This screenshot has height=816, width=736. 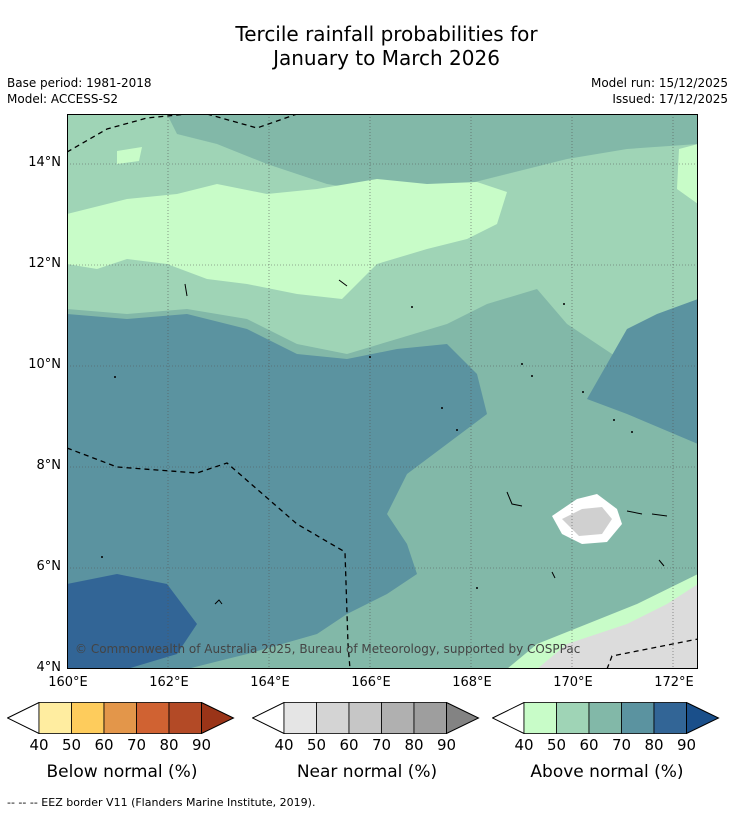 I want to click on lat-label-4: 4°N, so click(x=49, y=667).